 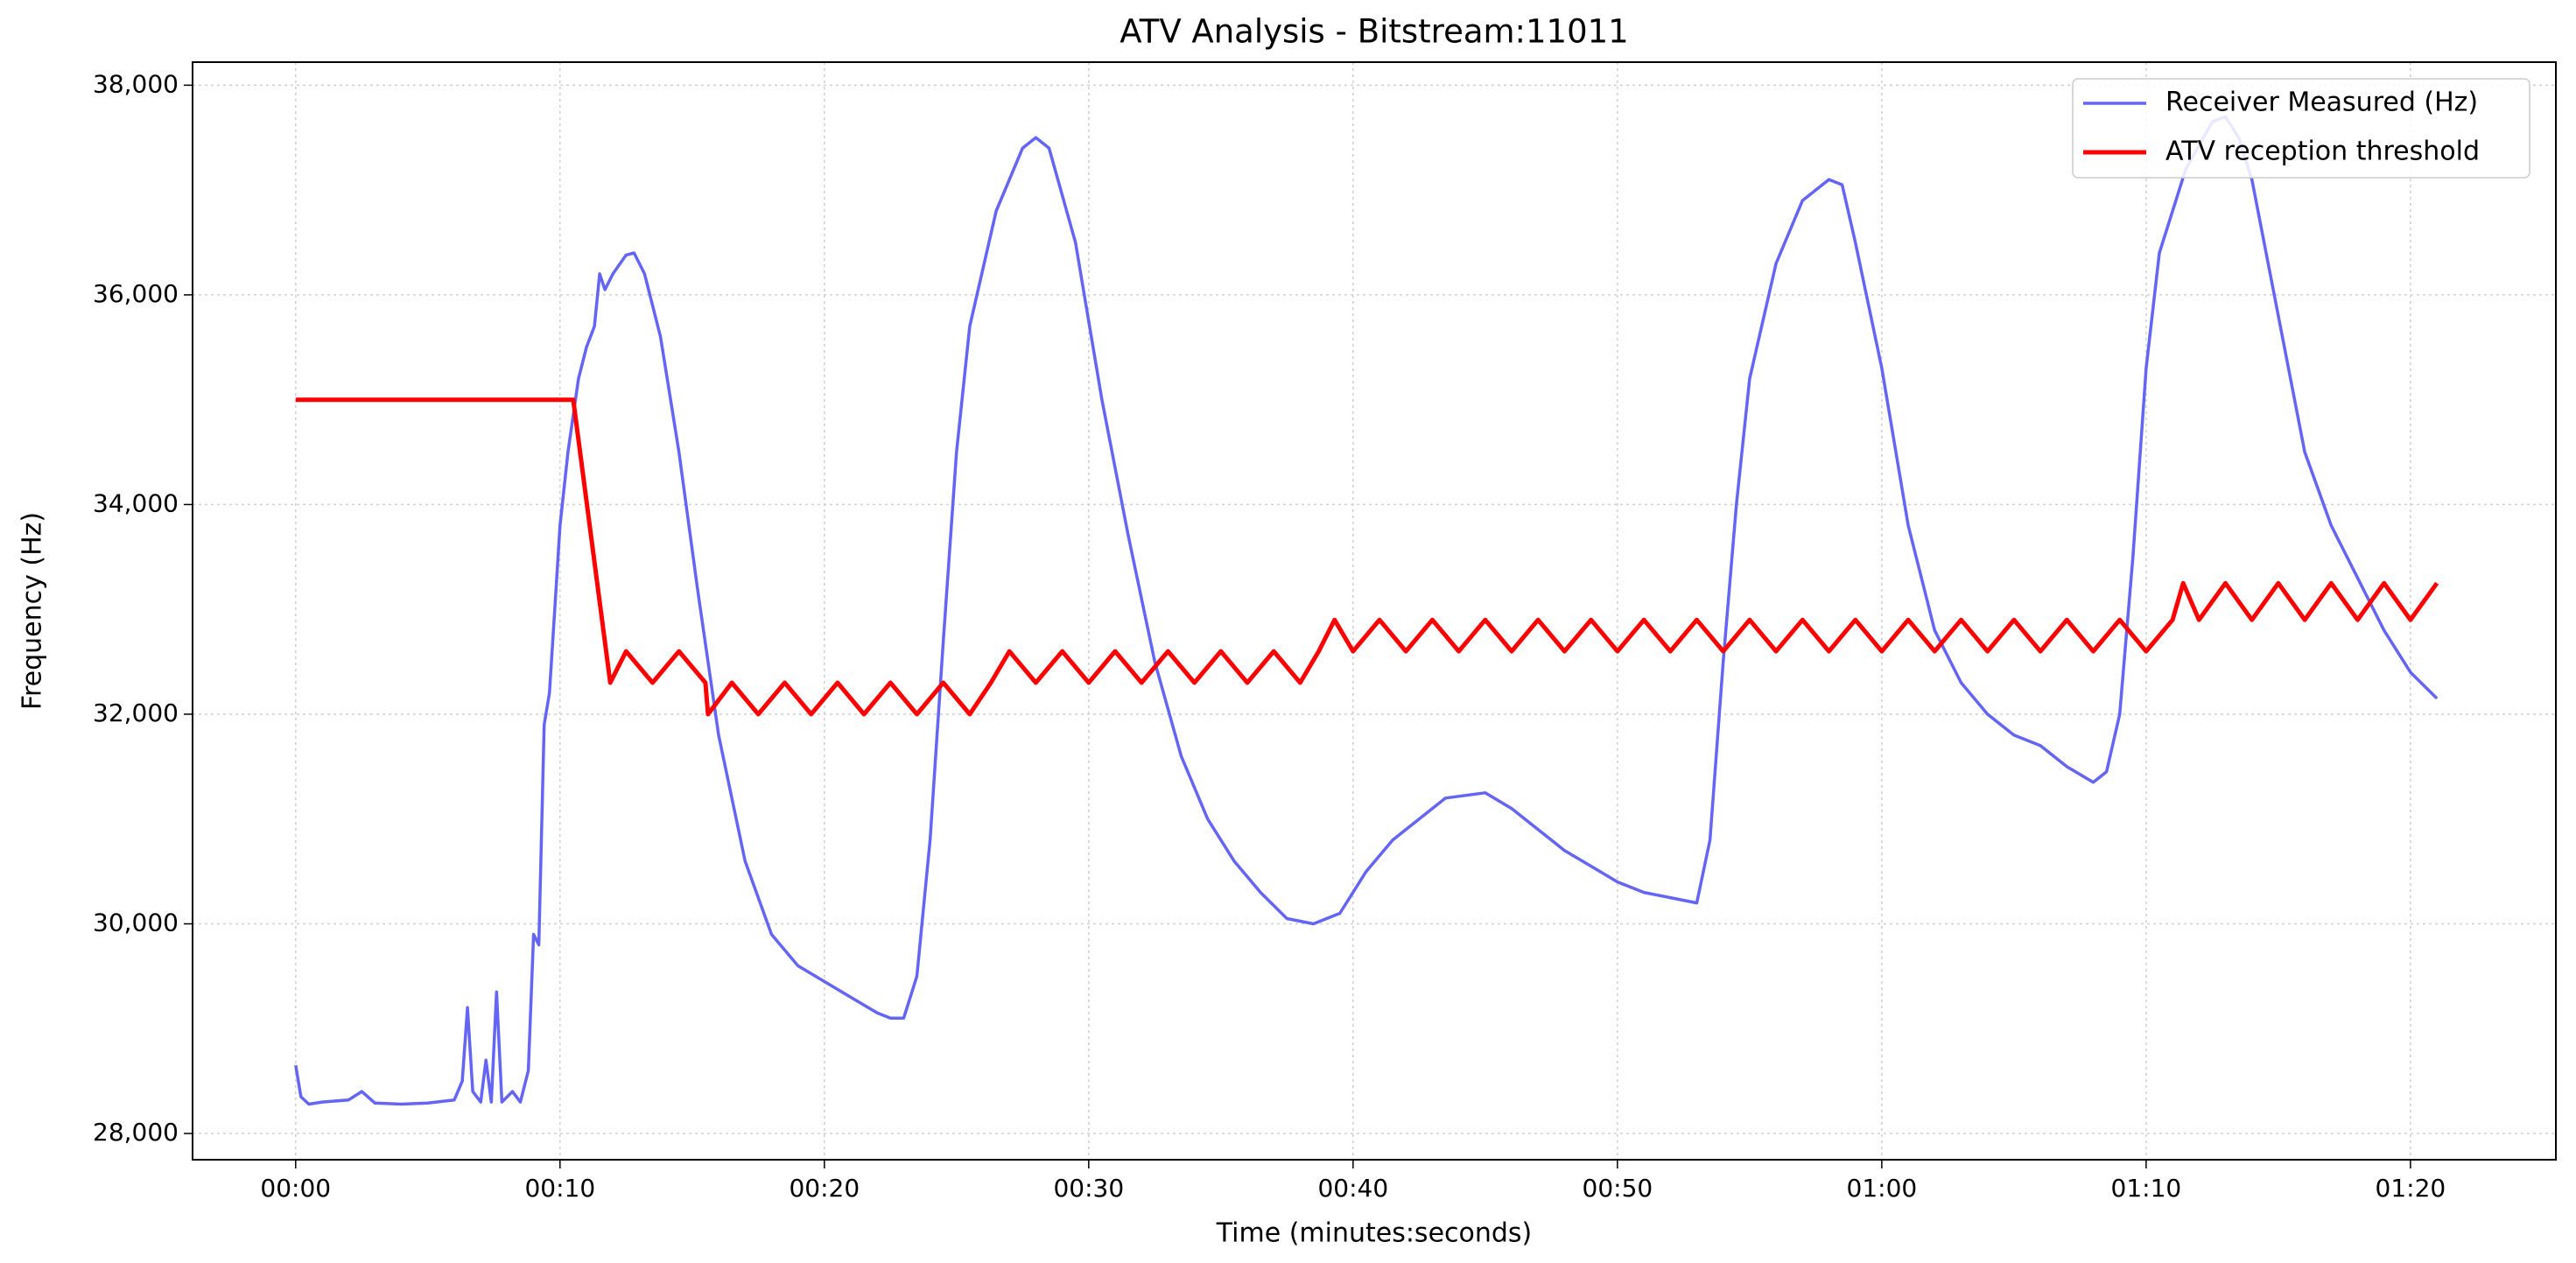 I want to click on chart-title: ATV Analysis - Bitstream:11011, so click(x=1374, y=32).